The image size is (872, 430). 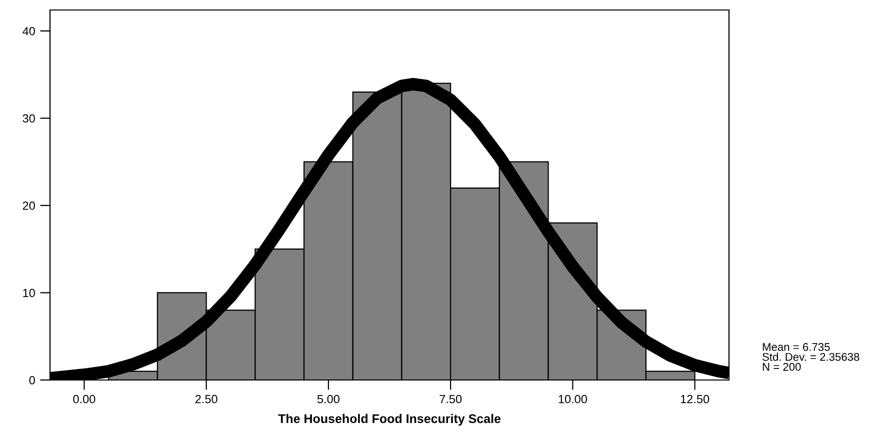 What do you see at coordinates (695, 399) in the screenshot?
I see `x-tick-label: 12.50` at bounding box center [695, 399].